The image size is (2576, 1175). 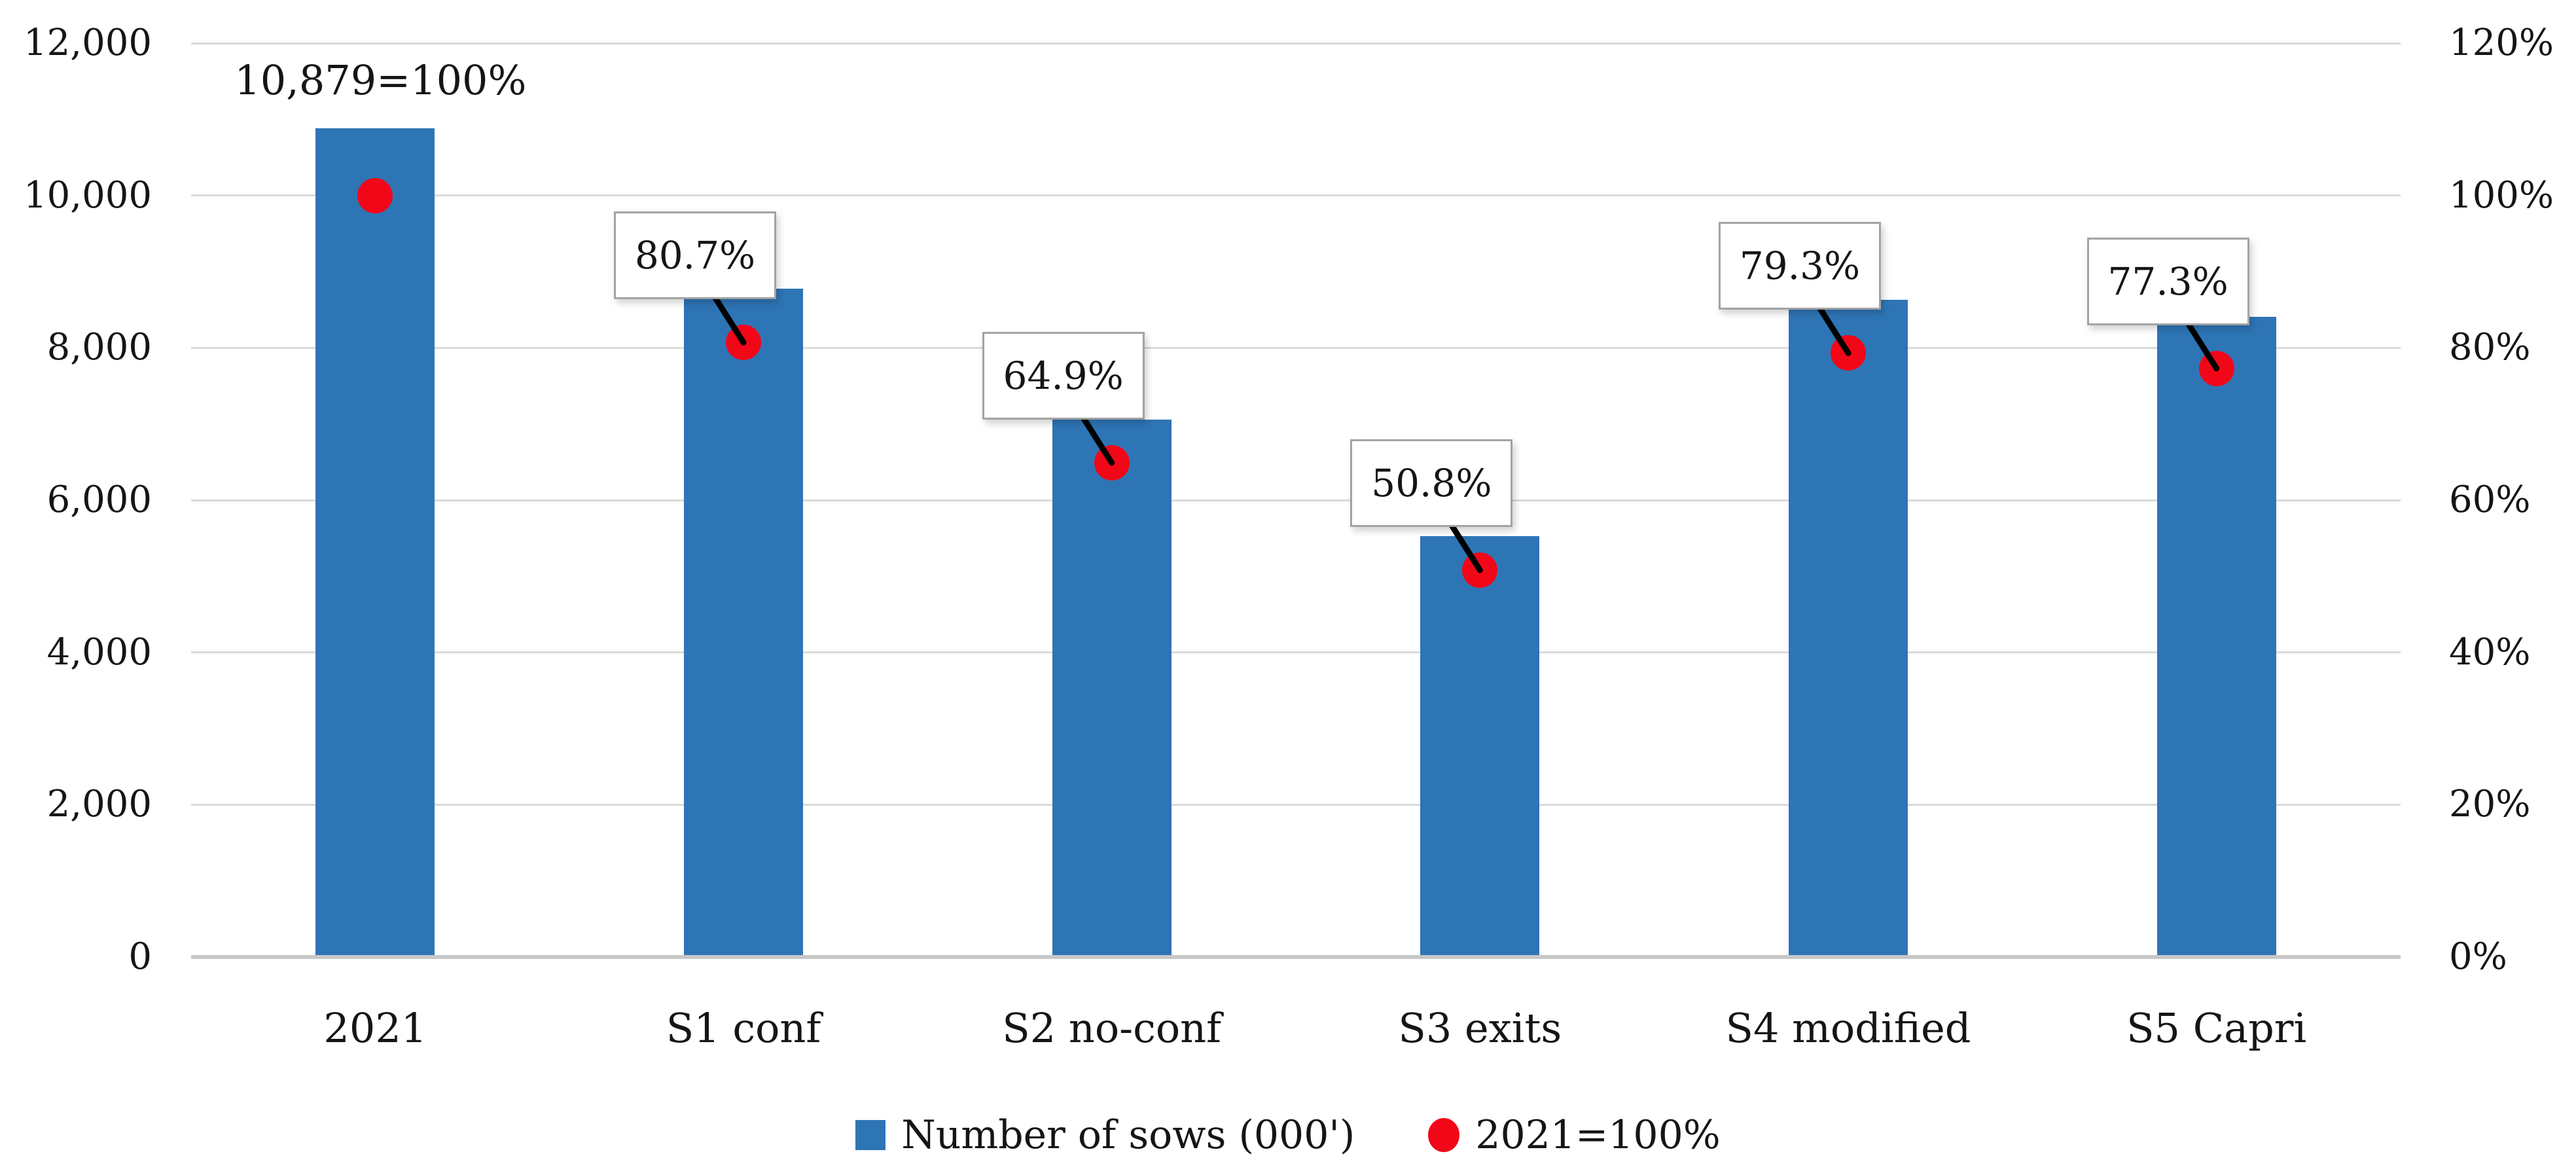 What do you see at coordinates (743, 622) in the screenshot?
I see `bar-s1-conf` at bounding box center [743, 622].